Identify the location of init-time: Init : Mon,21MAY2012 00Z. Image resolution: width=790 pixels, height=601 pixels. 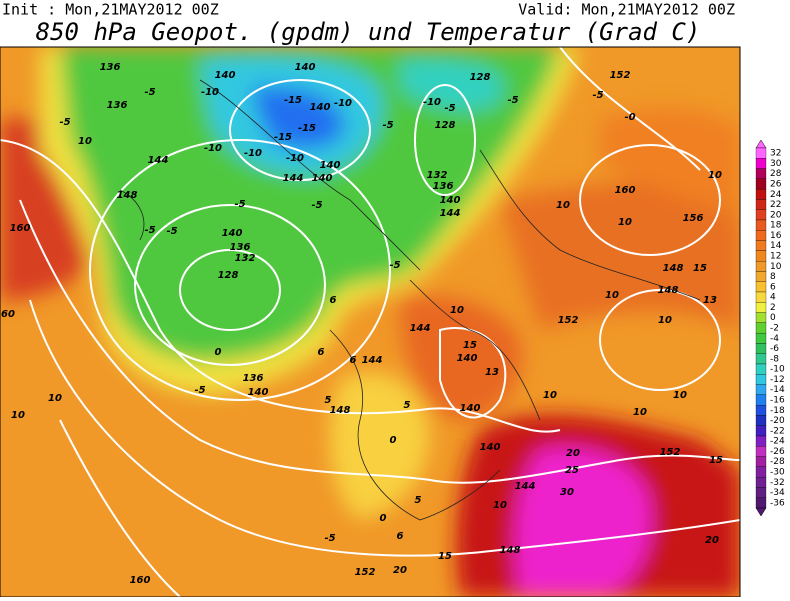
(110, 10).